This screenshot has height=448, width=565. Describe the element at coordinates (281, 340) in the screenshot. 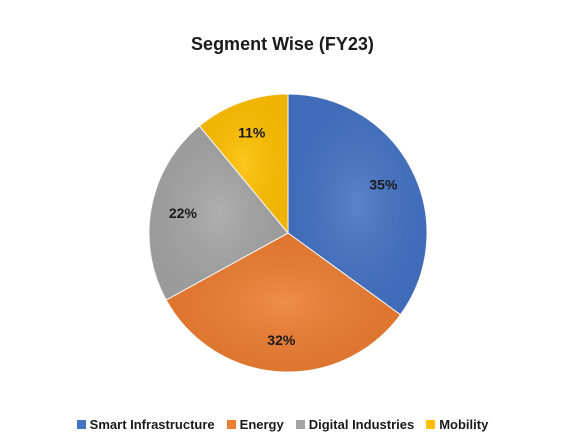

I see `slice-data-label: 32%` at that location.